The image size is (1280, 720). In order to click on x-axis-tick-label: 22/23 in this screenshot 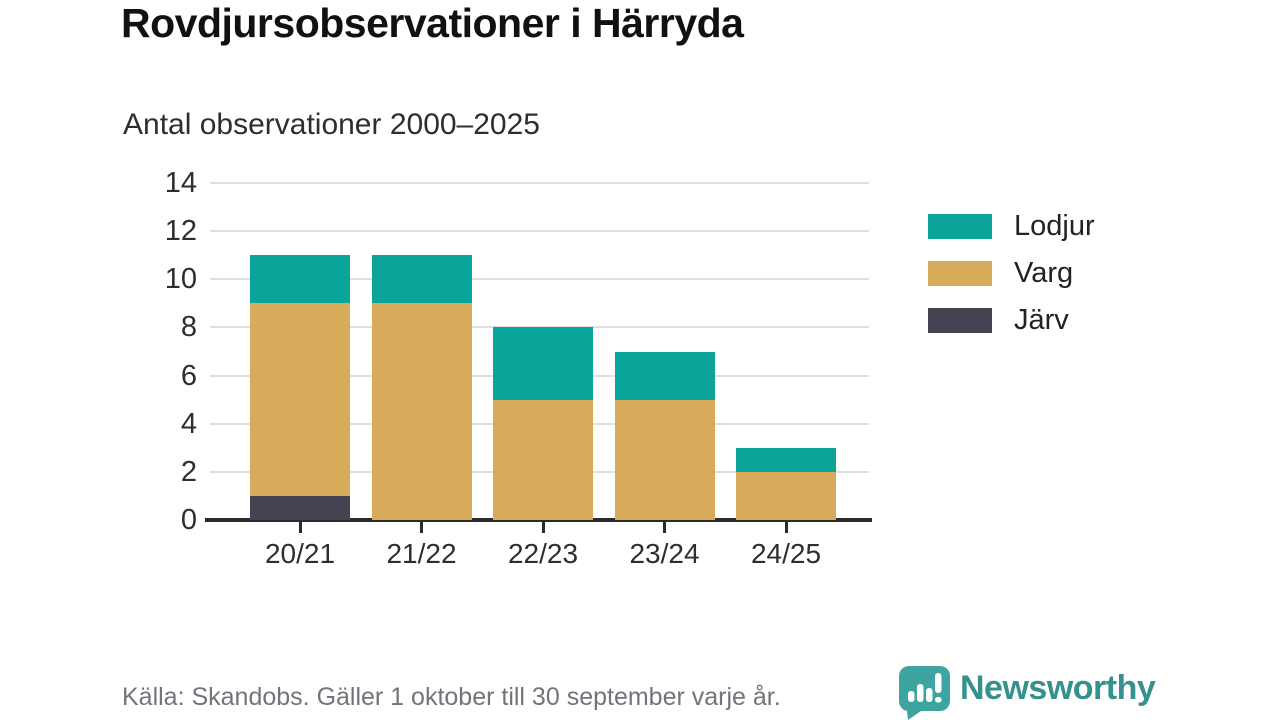, I will do `click(543, 553)`.